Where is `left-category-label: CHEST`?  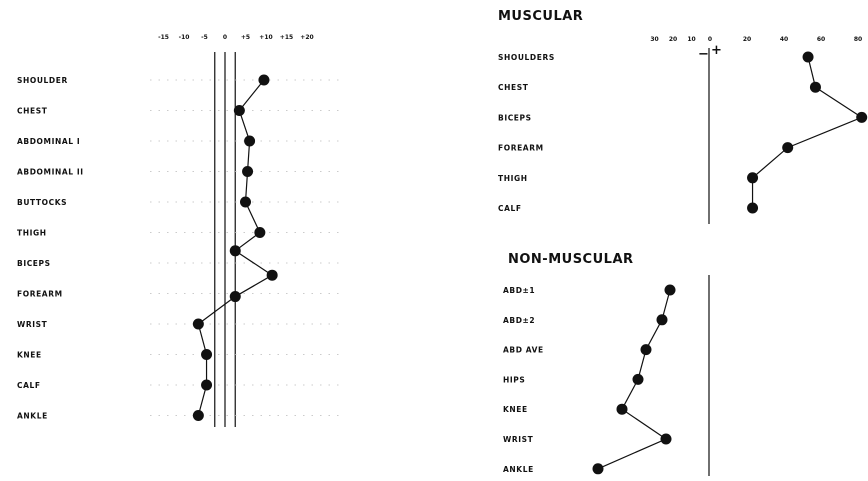
left-category-label: CHEST is located at coordinates (32, 111).